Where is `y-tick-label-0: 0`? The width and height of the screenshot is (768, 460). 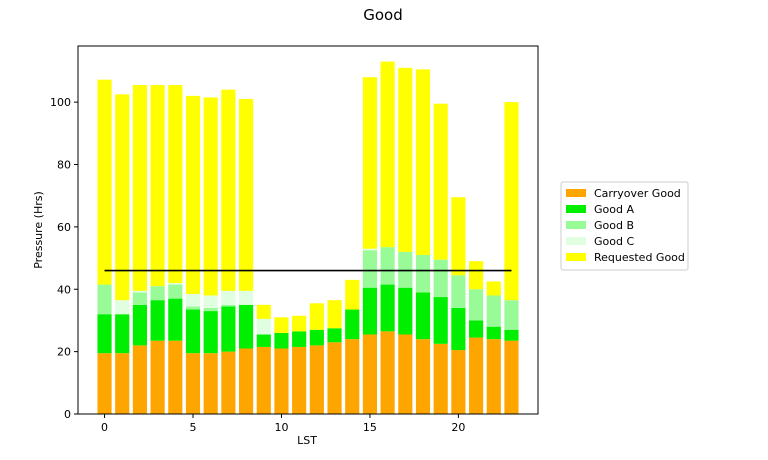
y-tick-label-0: 0 is located at coordinates (67, 414).